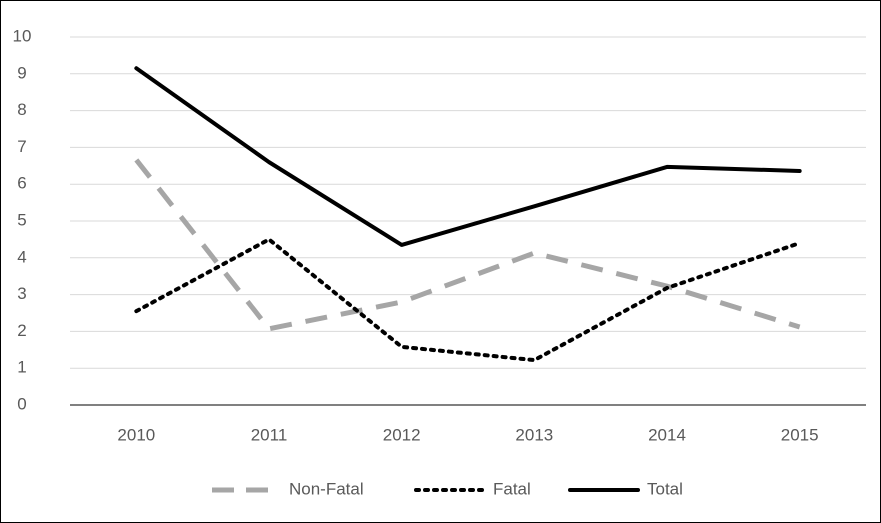 The image size is (881, 523). I want to click on x-tick-label: 2011, so click(269, 434).